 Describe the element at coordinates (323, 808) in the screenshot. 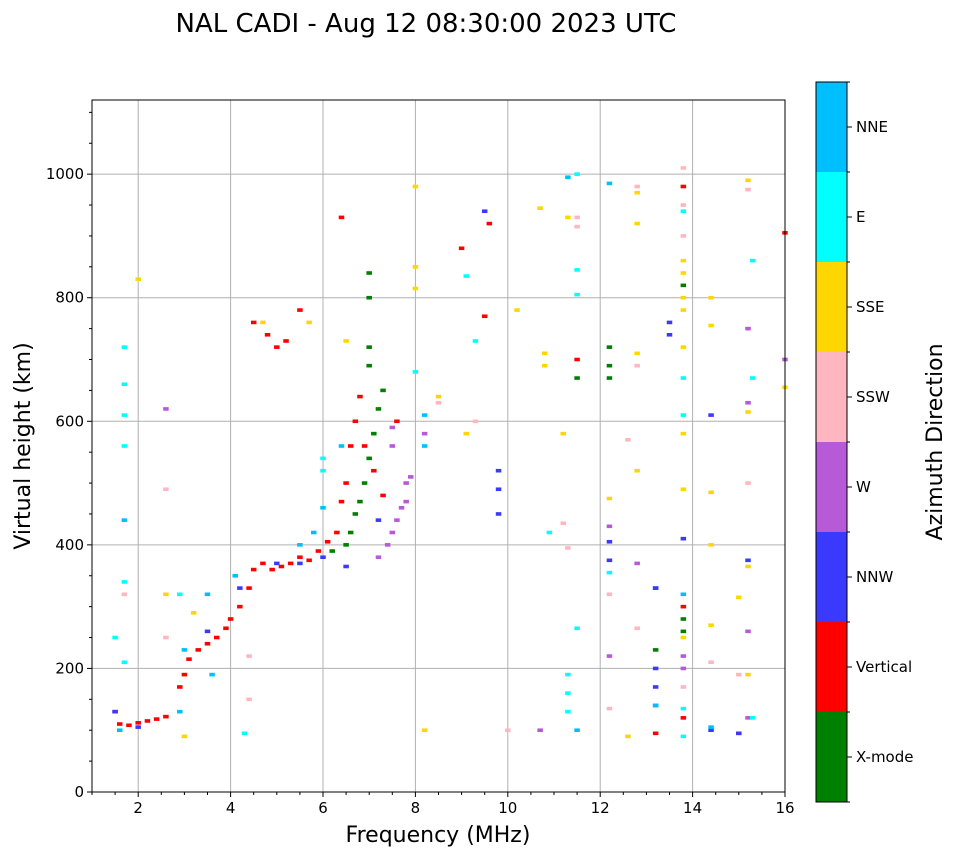

I see `x-tick-label: 6` at that location.